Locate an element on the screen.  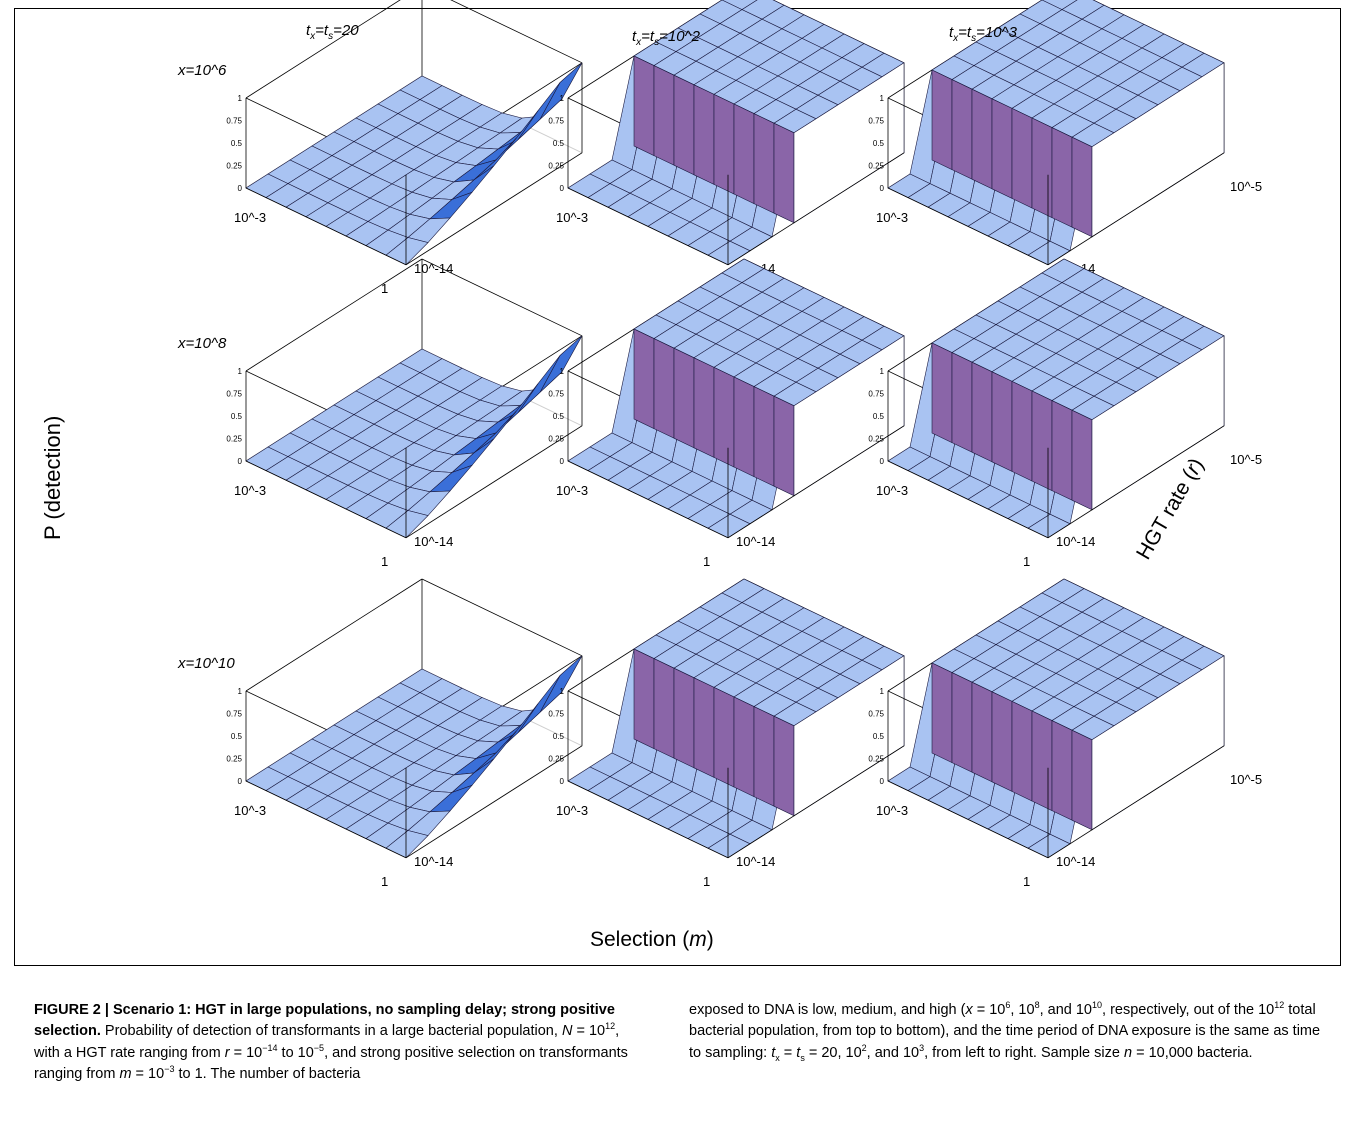
plot-r1c3-z-tick: 0 is located at coordinates (882, 188).